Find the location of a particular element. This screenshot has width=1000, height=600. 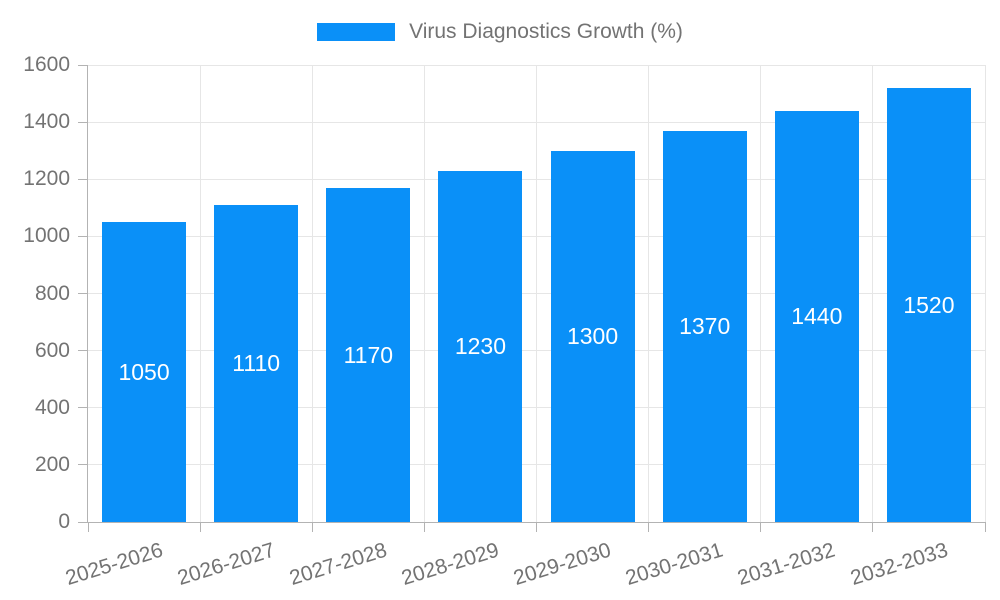

bar-value-label: 1170 is located at coordinates (368, 354).